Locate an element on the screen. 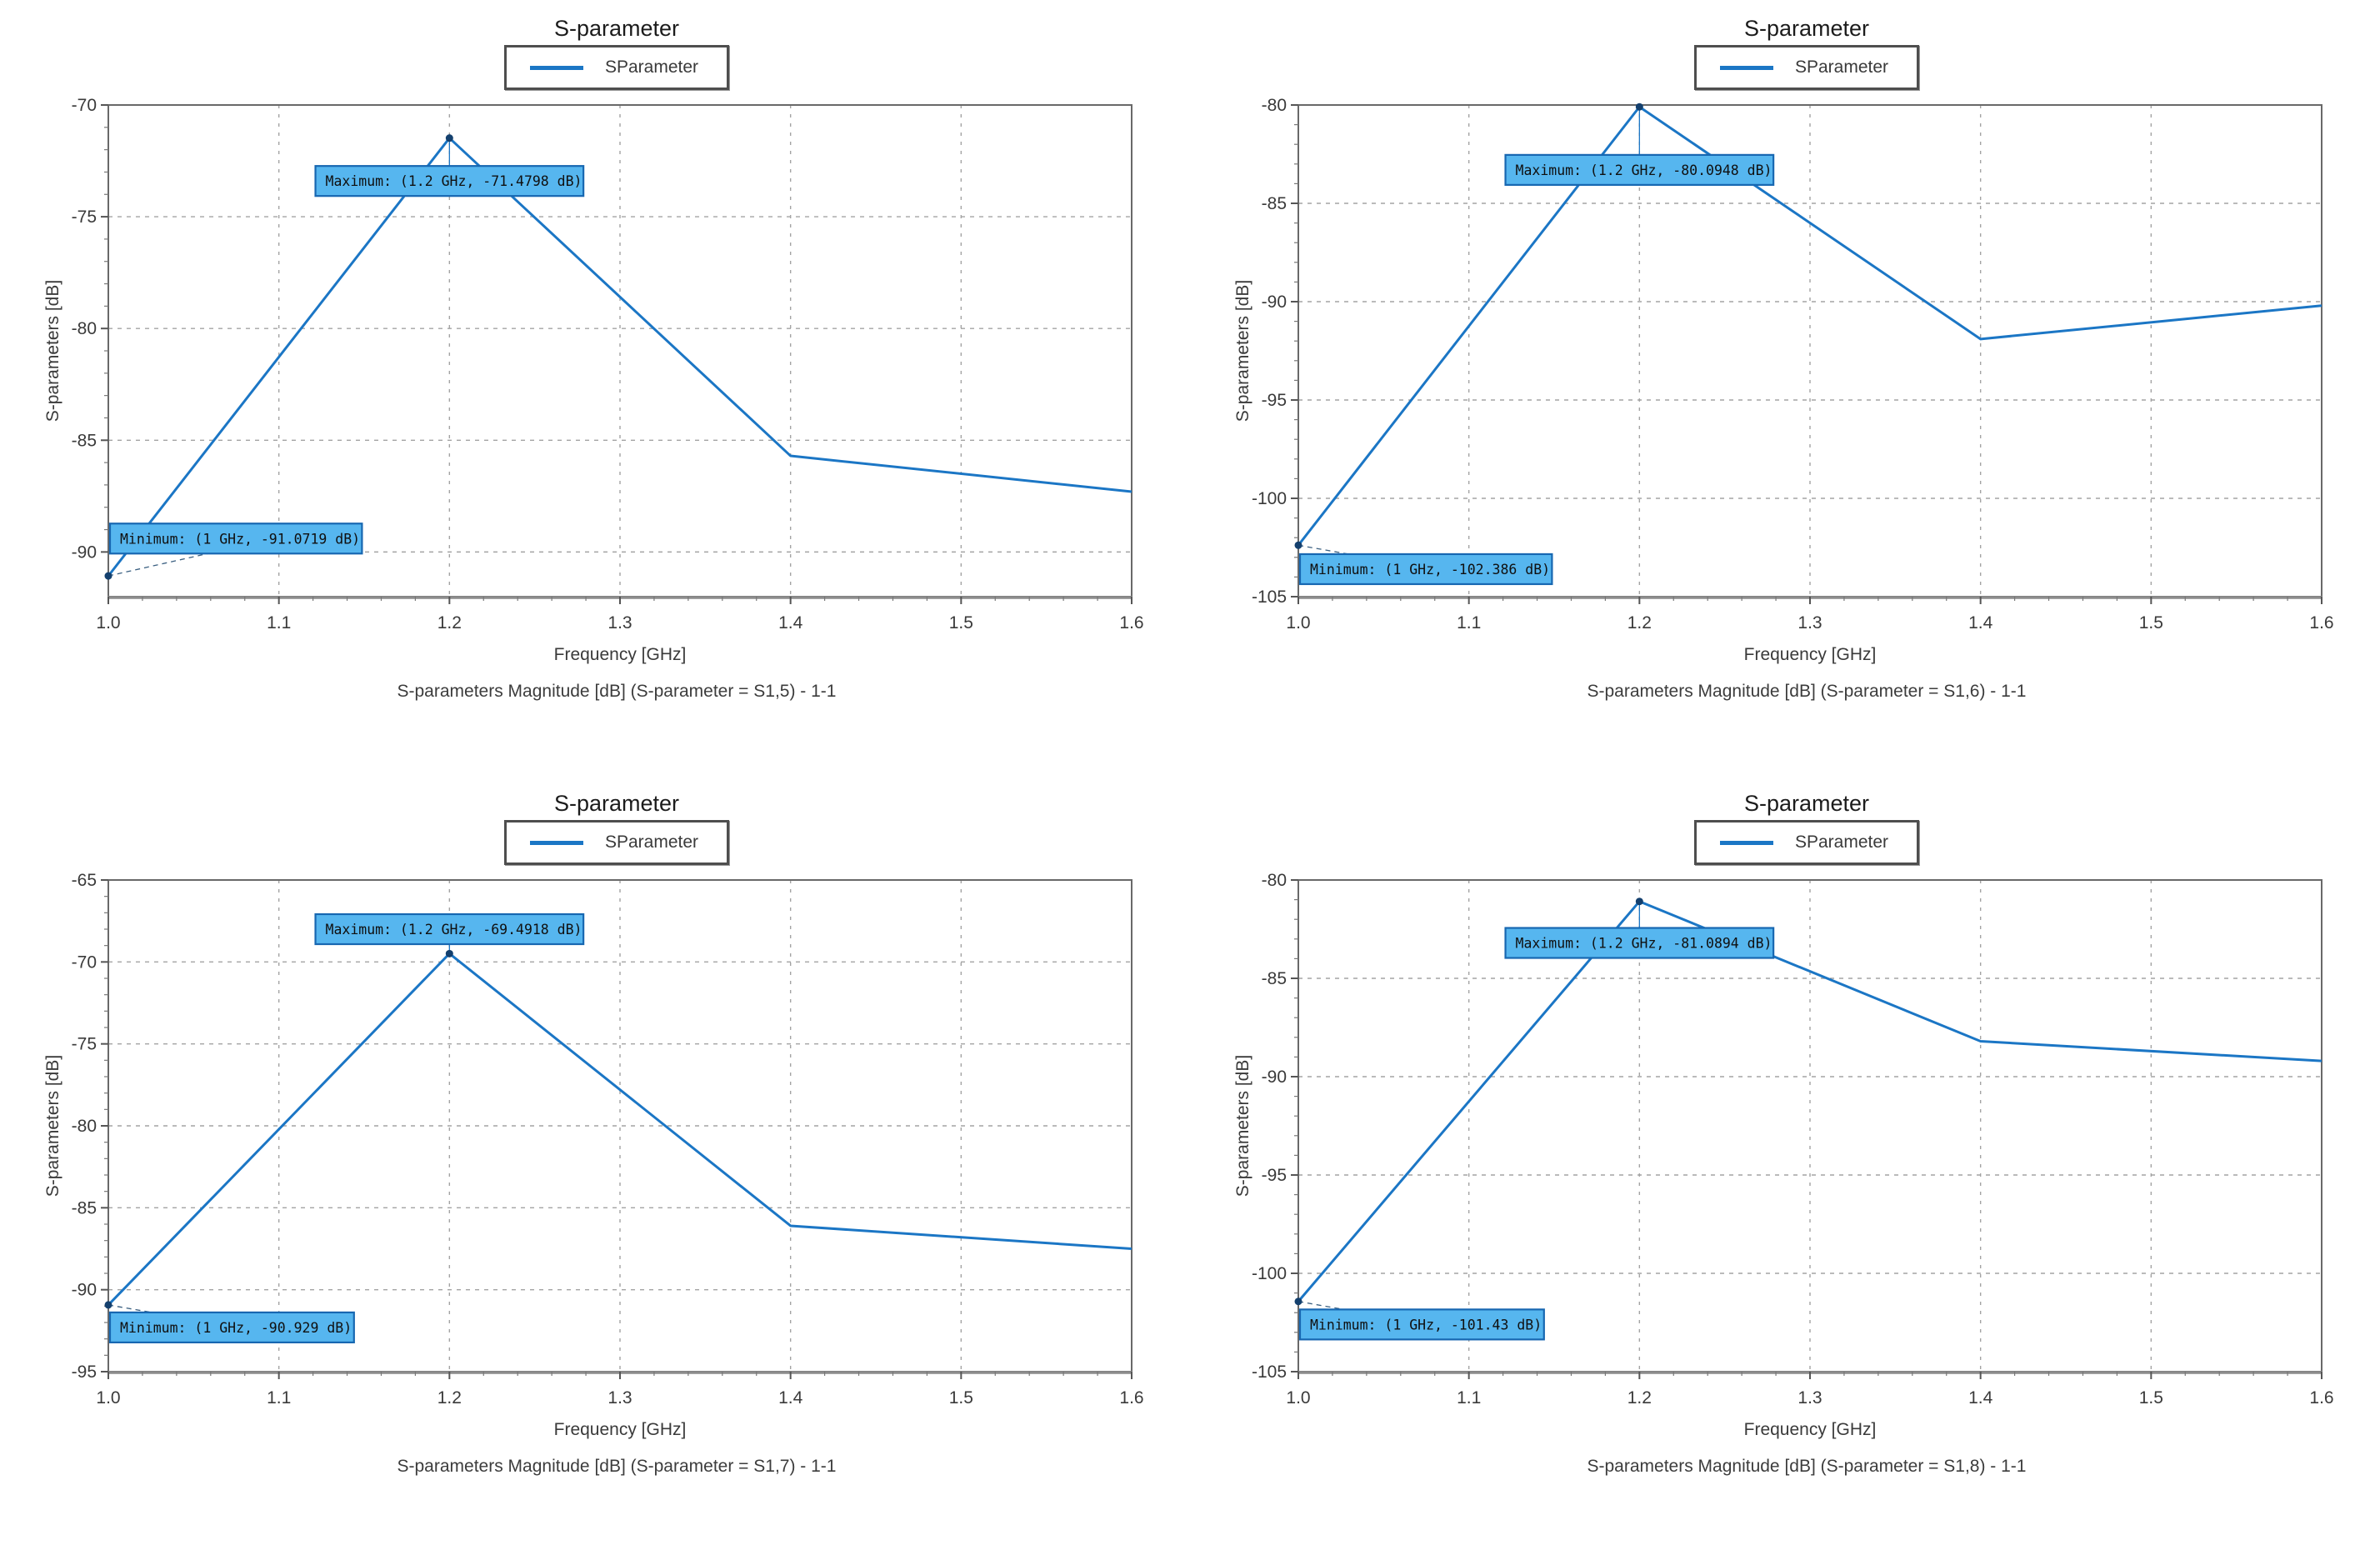  minimum-annotation-text: Minimum: (1 GHz, -101.43 dB) is located at coordinates (1426, 1324).